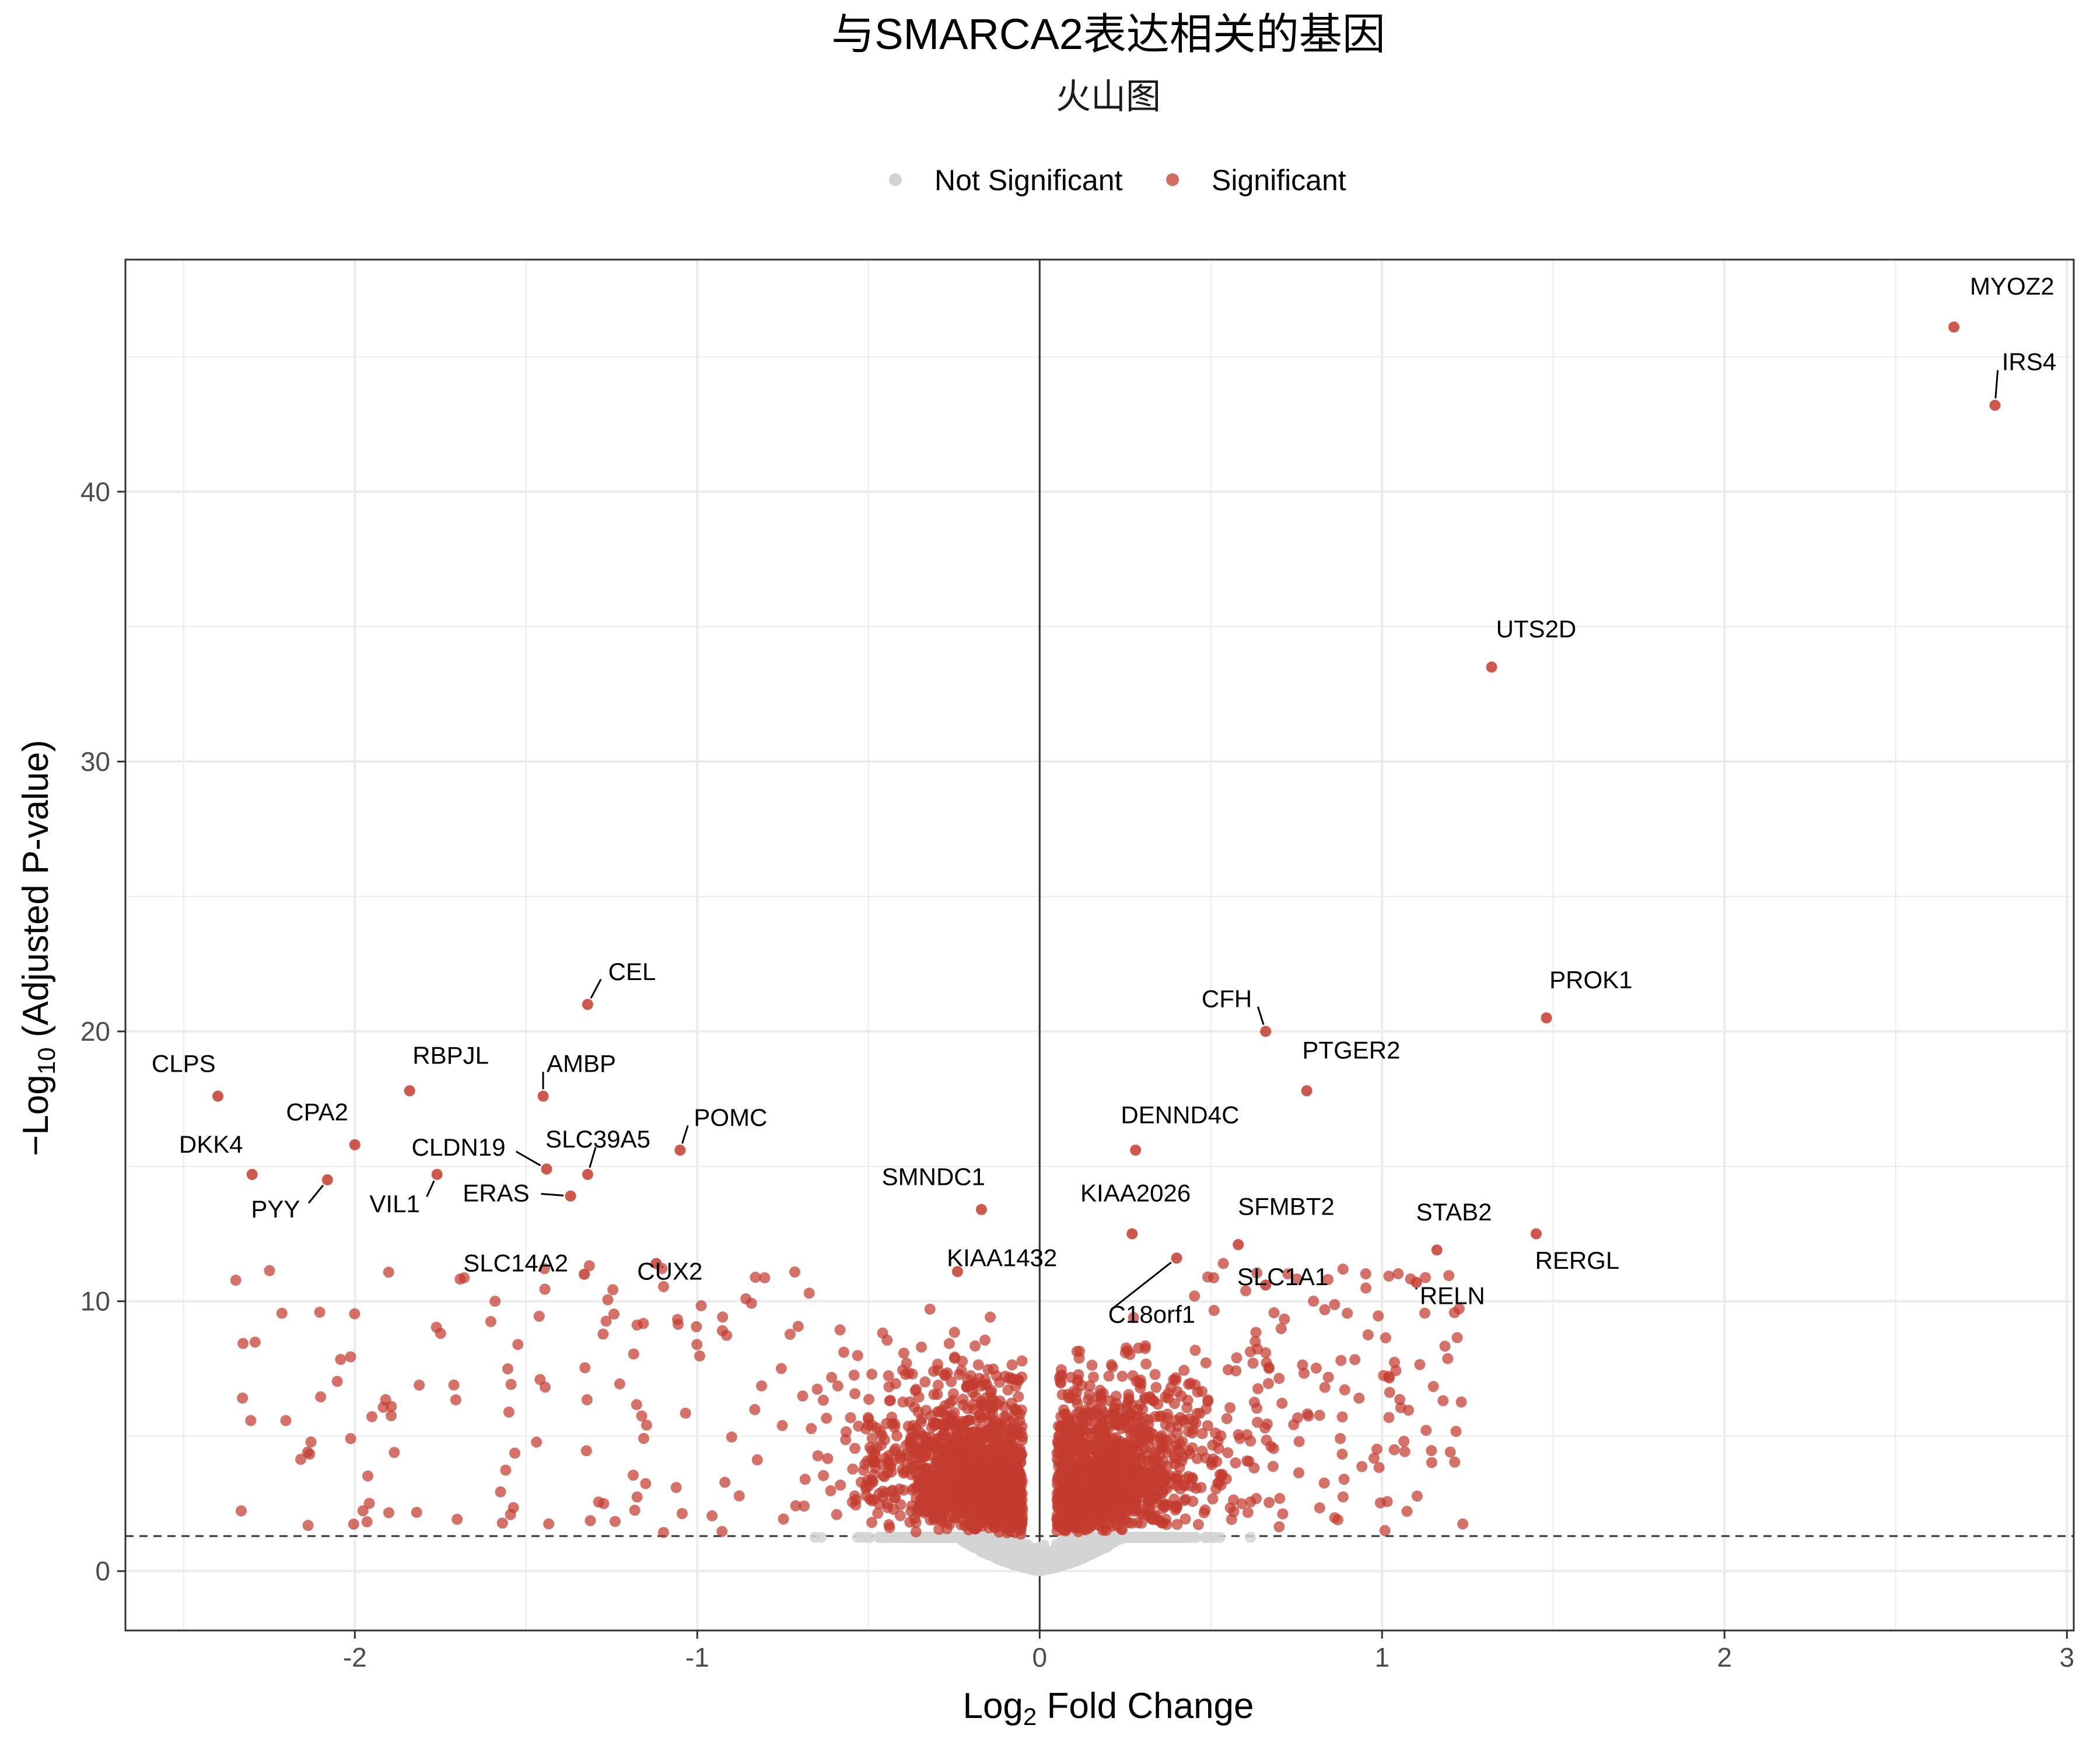 This screenshot has width=2100, height=1753. What do you see at coordinates (1117, 180) in the screenshot?
I see `legend: Not Significant Significant` at bounding box center [1117, 180].